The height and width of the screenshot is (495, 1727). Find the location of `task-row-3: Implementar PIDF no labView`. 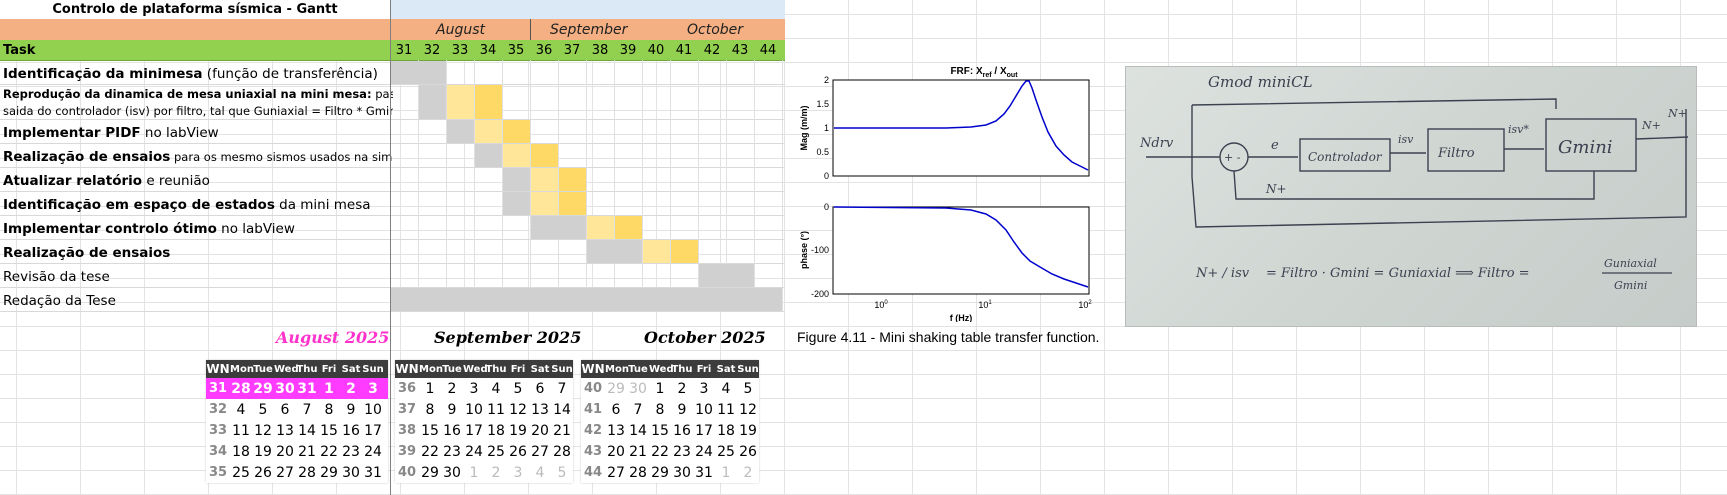

task-row-3: Implementar PIDF no labView is located at coordinates (111, 133).